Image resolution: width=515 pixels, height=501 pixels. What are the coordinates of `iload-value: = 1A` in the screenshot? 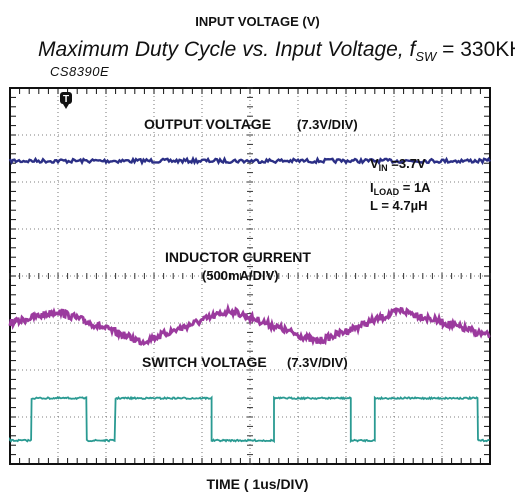 It's located at (415, 187).